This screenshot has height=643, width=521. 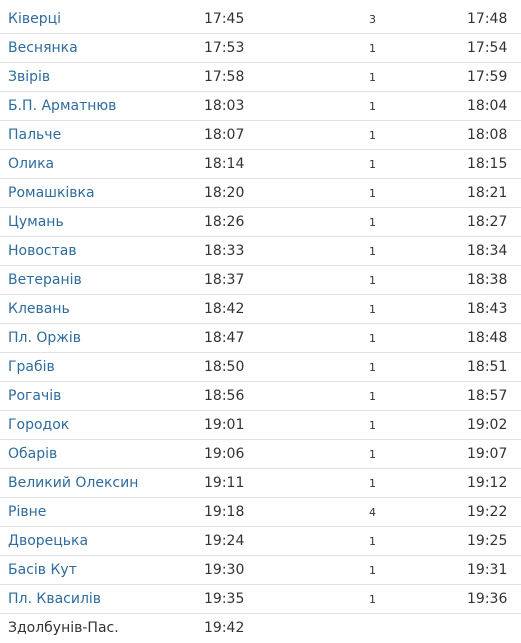 What do you see at coordinates (372, 19) in the screenshot?
I see `stop-duration: 3` at bounding box center [372, 19].